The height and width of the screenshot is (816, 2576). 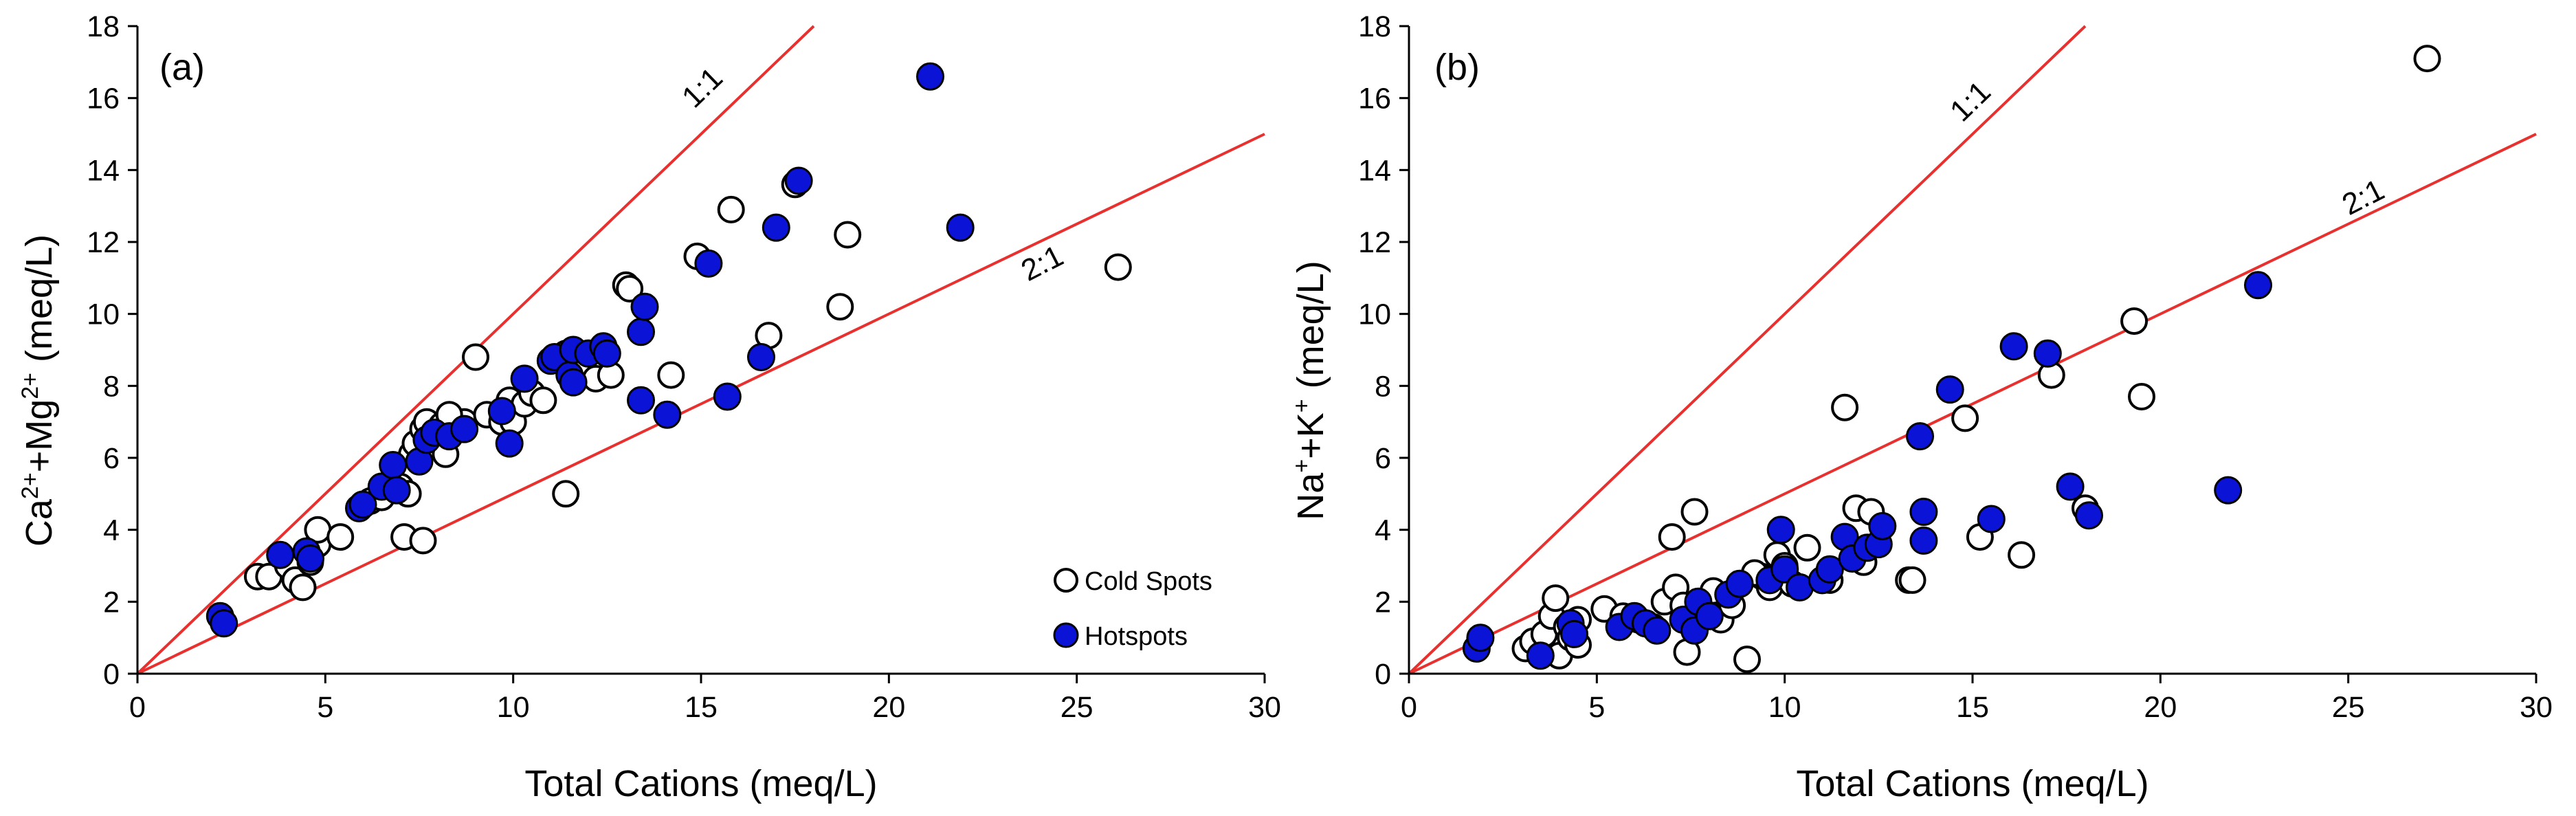 What do you see at coordinates (38, 390) in the screenshot?
I see `y-axis-title-a: Ca2++Mg2+ (meq/L)` at bounding box center [38, 390].